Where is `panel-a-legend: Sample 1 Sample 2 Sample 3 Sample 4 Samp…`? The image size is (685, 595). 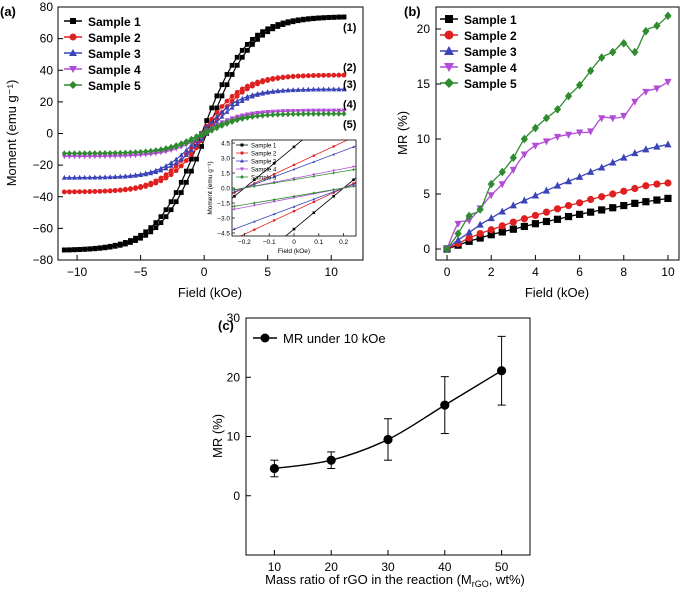
panel-a-legend: Sample 1 Sample 2 Sample 3 Sample 4 Samp… is located at coordinates (102, 54).